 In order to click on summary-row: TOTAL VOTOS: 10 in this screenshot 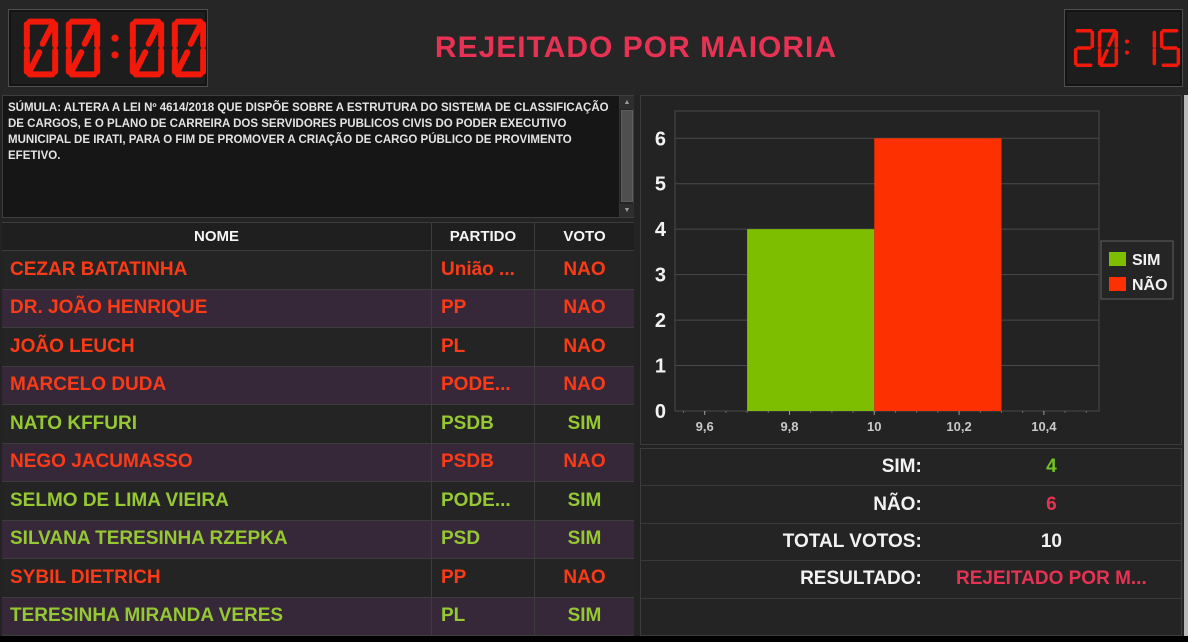, I will do `click(911, 543)`.